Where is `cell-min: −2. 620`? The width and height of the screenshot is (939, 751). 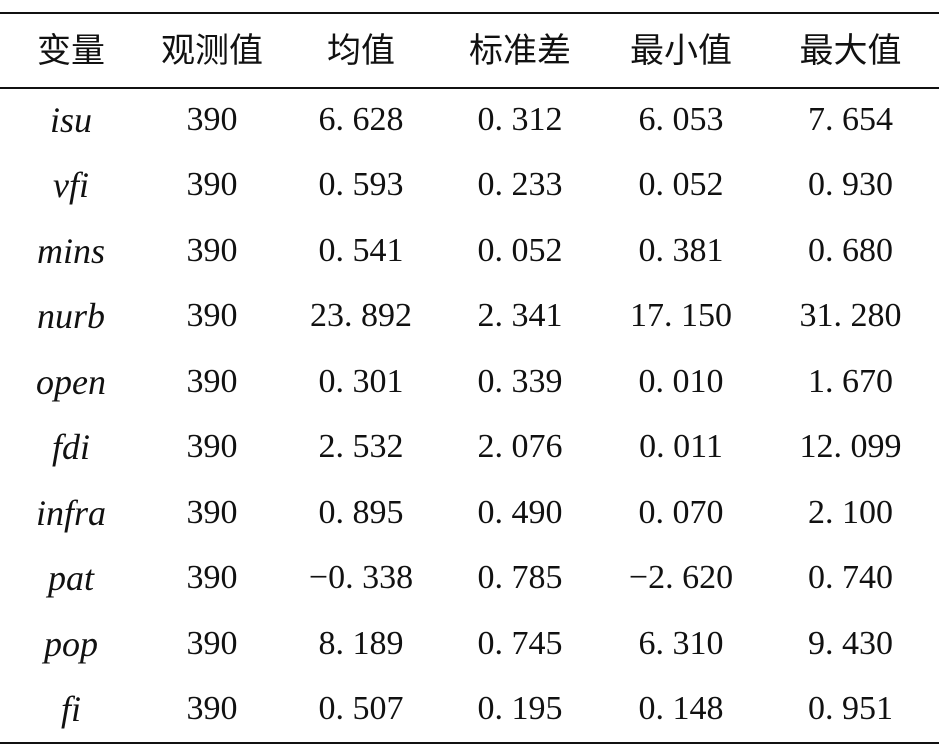 cell-min: −2. 620 is located at coordinates (681, 578).